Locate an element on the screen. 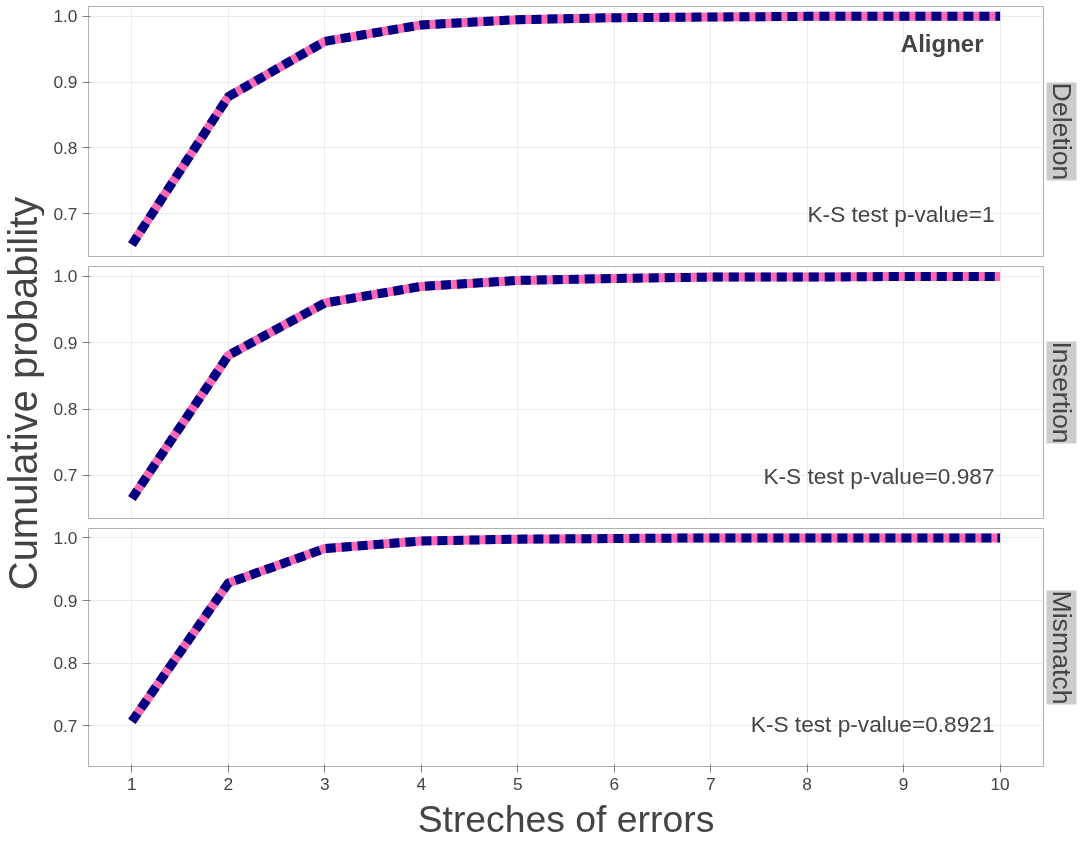 Image resolution: width=1081 pixels, height=845 pixels. x-tick-label: 1 is located at coordinates (132, 783).